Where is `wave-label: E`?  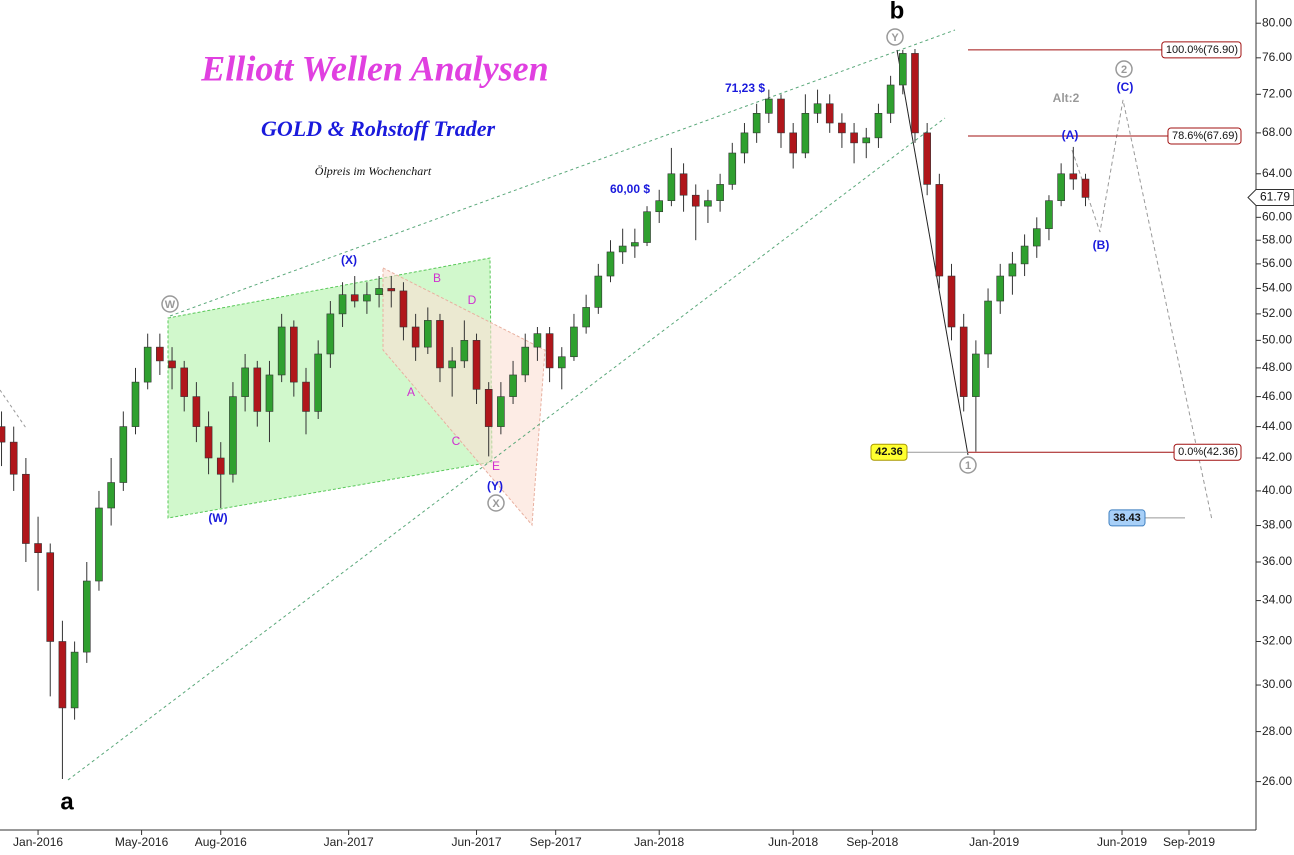 wave-label: E is located at coordinates (496, 466).